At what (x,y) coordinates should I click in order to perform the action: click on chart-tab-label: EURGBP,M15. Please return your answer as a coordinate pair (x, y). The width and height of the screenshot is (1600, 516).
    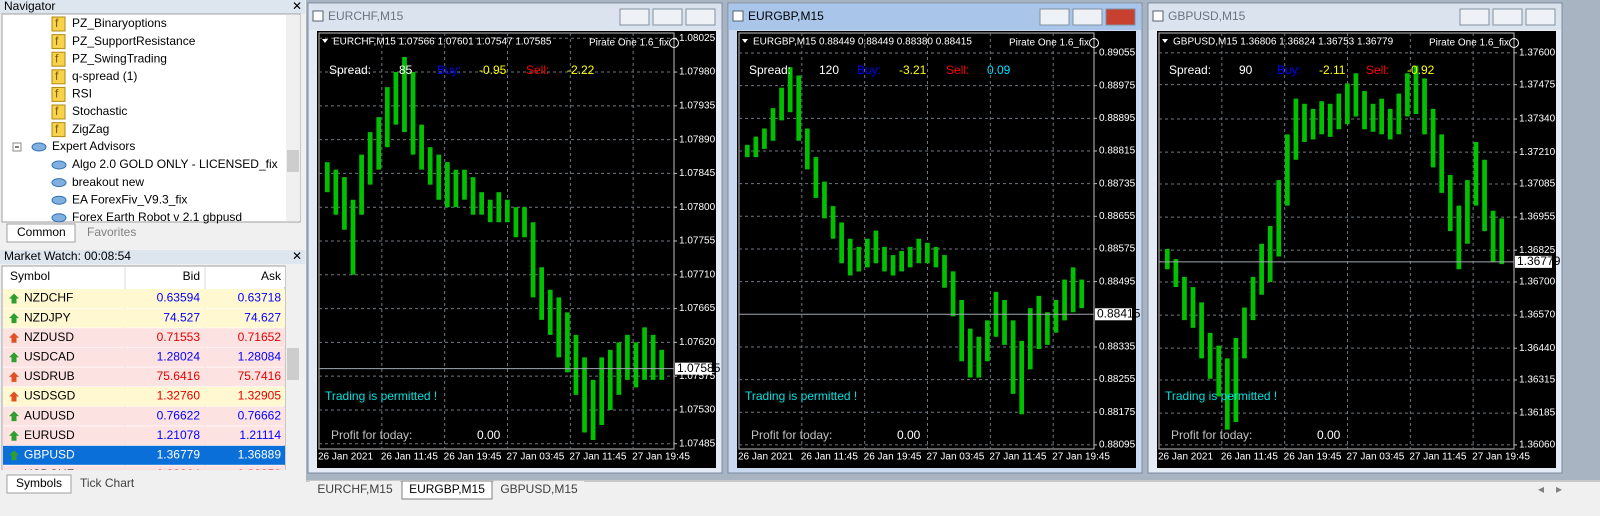
    Looking at the image, I should click on (447, 489).